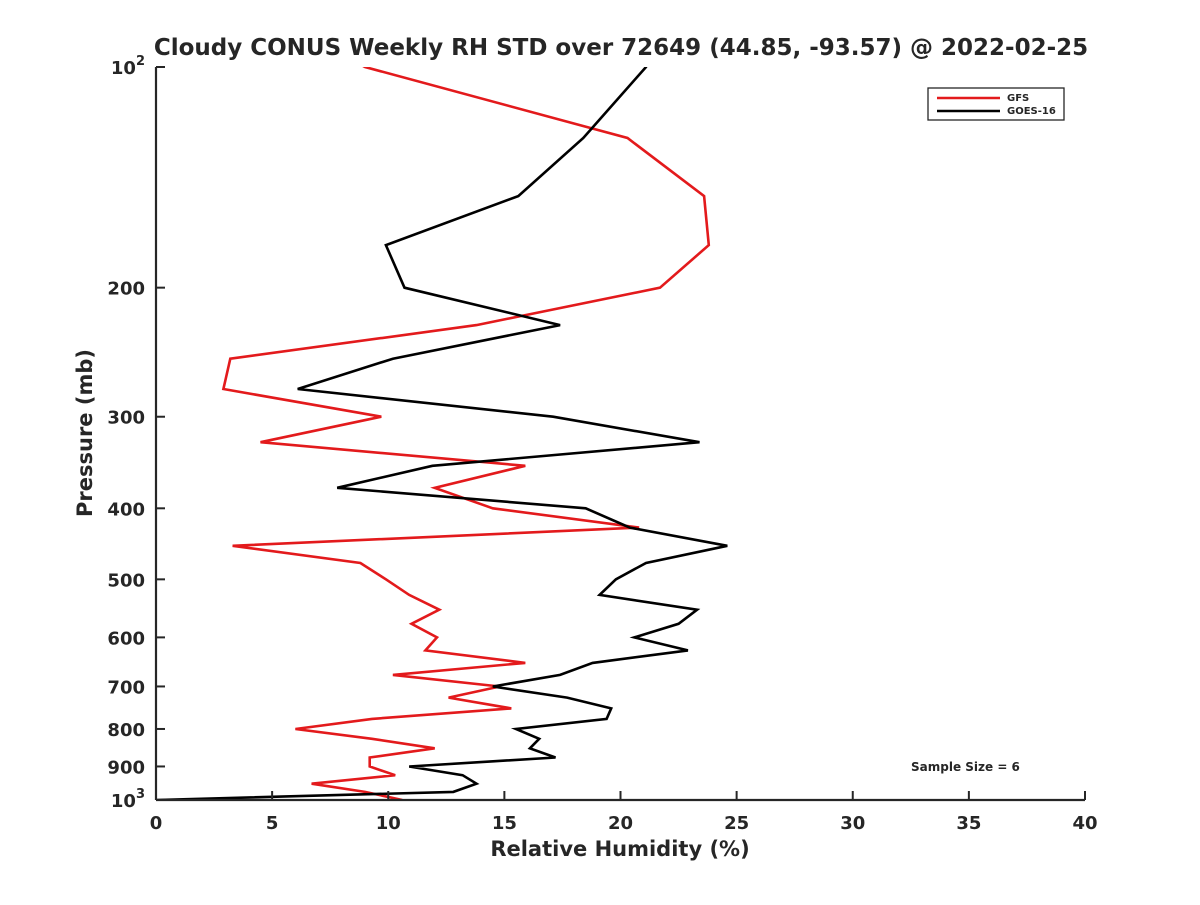  I want to click on x-tick-label: 30, so click(852, 823).